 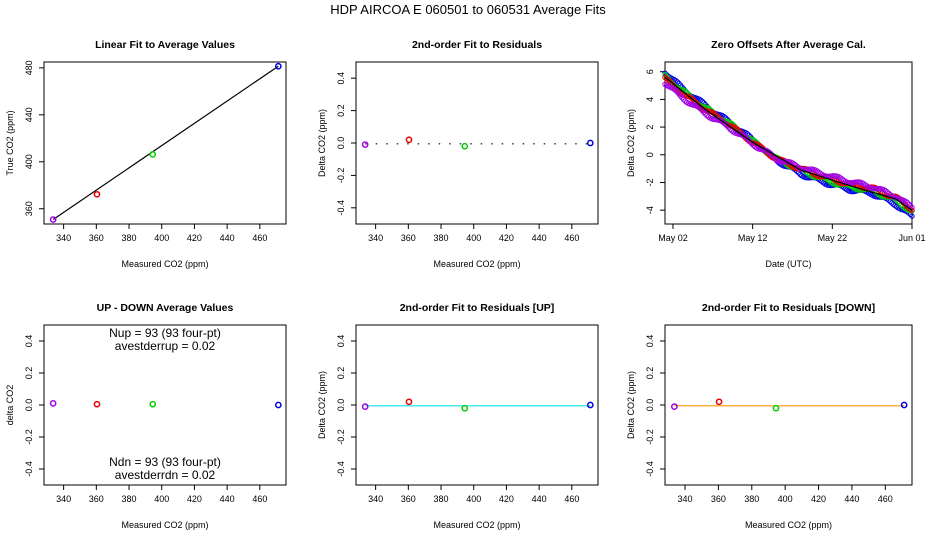 What do you see at coordinates (753, 238) in the screenshot?
I see `x-tick-label: May 12` at bounding box center [753, 238].